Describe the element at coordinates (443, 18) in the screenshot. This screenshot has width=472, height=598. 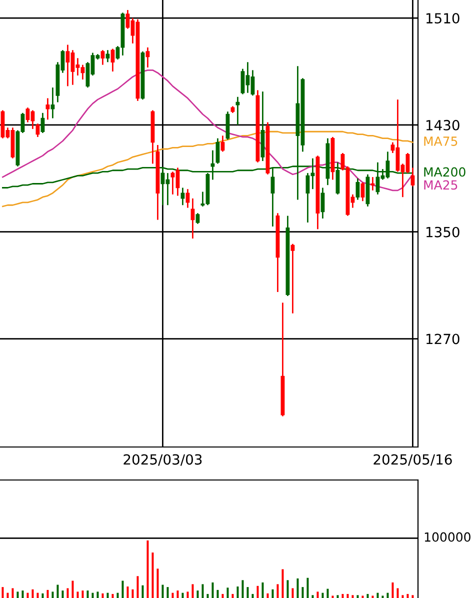
I see `y-tick-label: 1510` at that location.